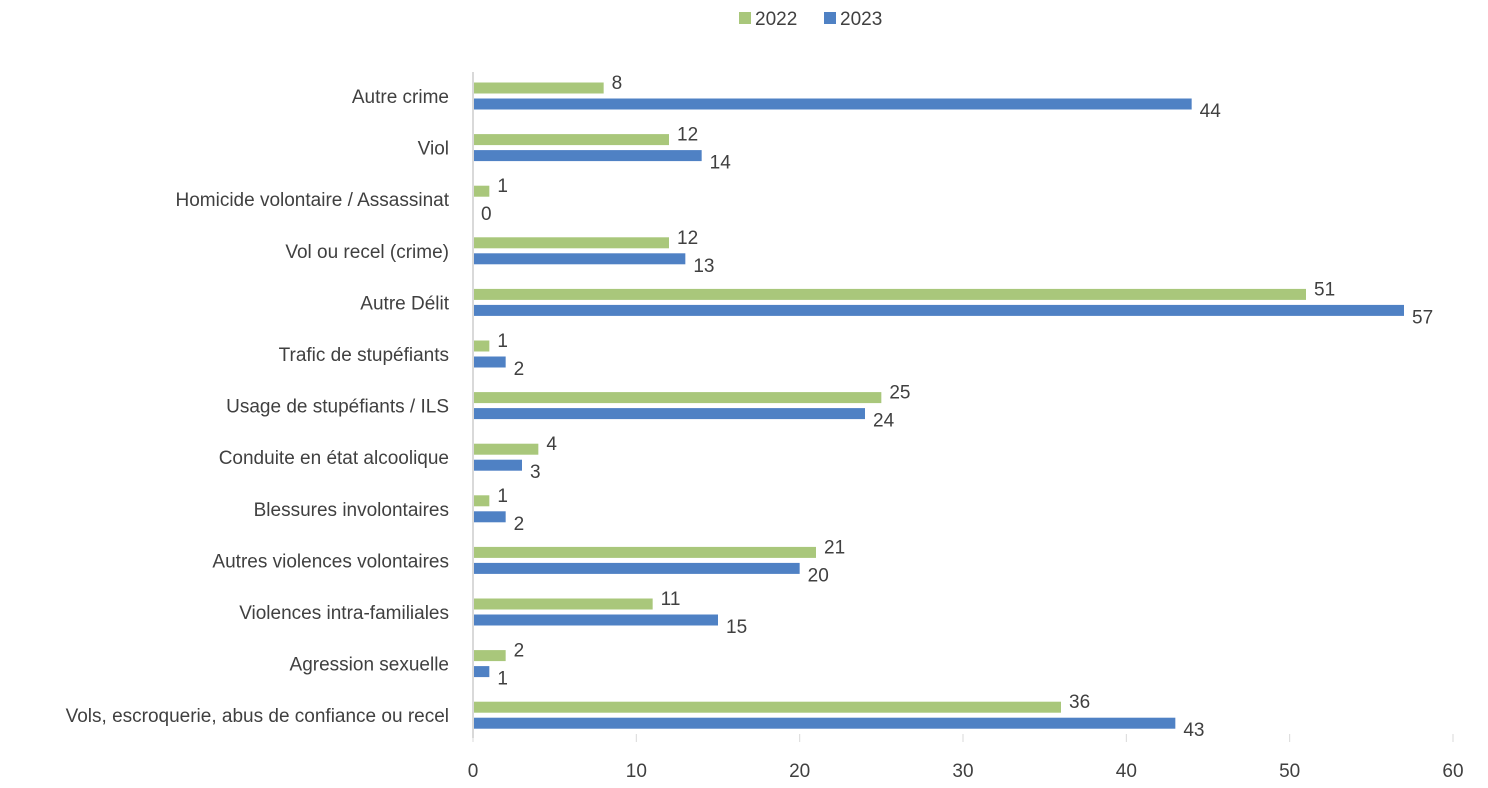 The height and width of the screenshot is (788, 1488). I want to click on bar-2023-agression-sexuelle, so click(481, 672).